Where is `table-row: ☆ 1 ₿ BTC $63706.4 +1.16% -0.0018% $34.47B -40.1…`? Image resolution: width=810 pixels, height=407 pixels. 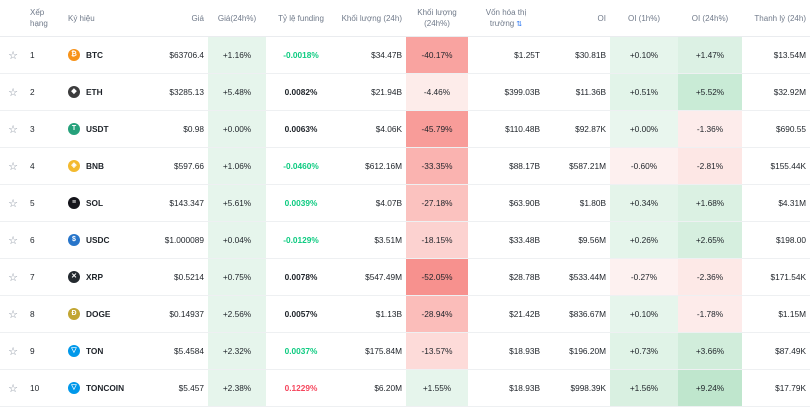
table-row: ☆ 1 ₿ BTC $63706.4 +1.16% -0.0018% $34.47B -40.1… is located at coordinates (405, 55).